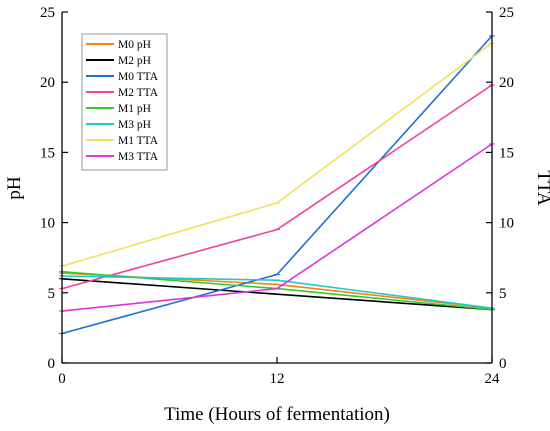  I want to click on x-axis-title: Time (Hours of fermentation), so click(277, 414).